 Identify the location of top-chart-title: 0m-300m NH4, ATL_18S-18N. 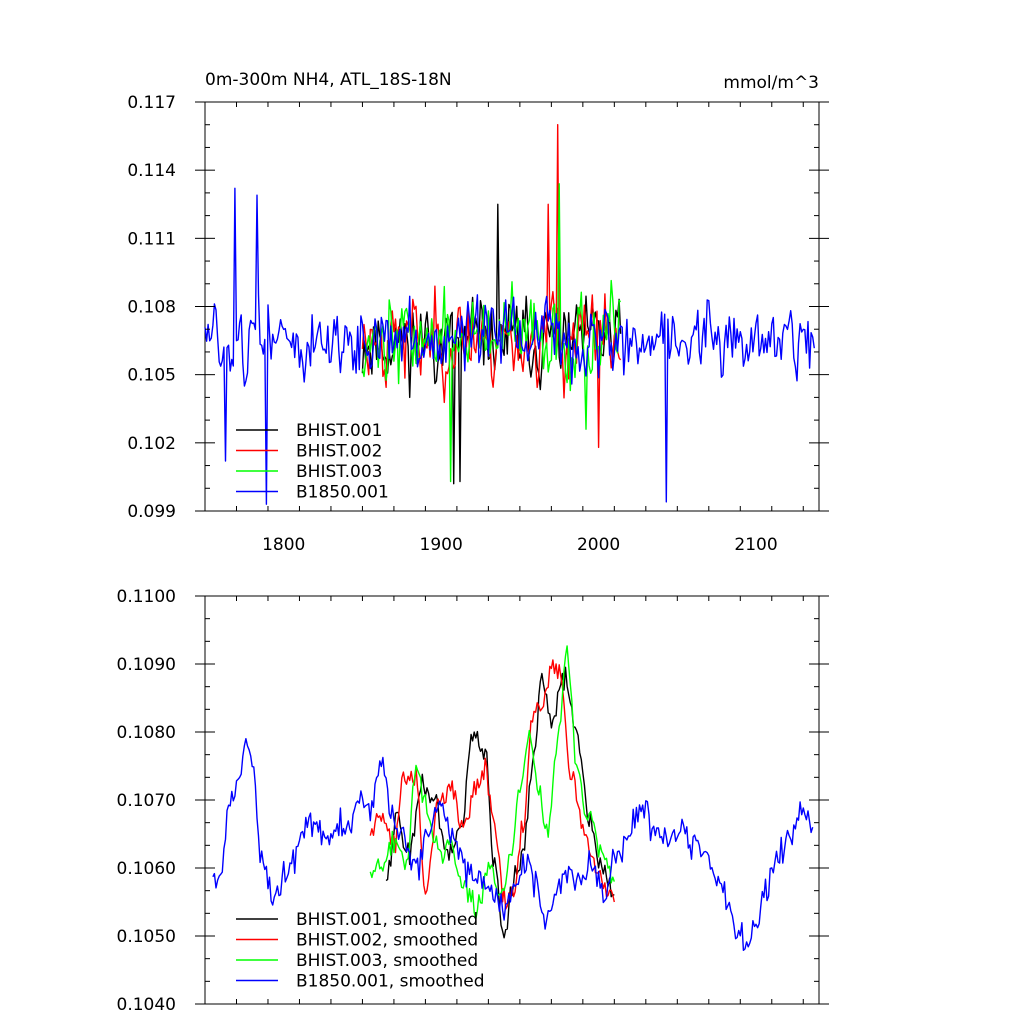
(328, 80).